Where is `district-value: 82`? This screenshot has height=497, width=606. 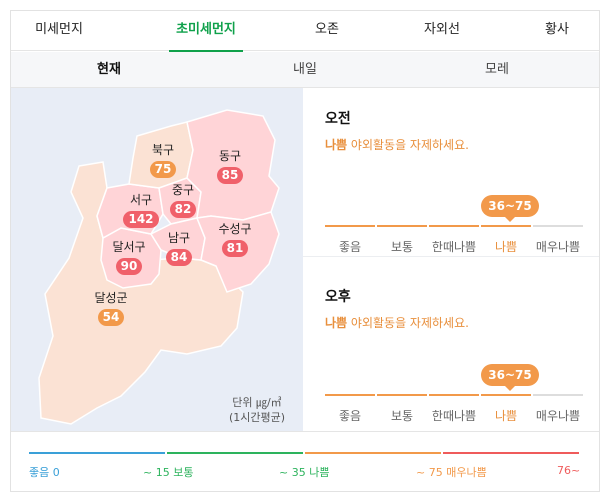
district-value: 82 is located at coordinates (183, 209).